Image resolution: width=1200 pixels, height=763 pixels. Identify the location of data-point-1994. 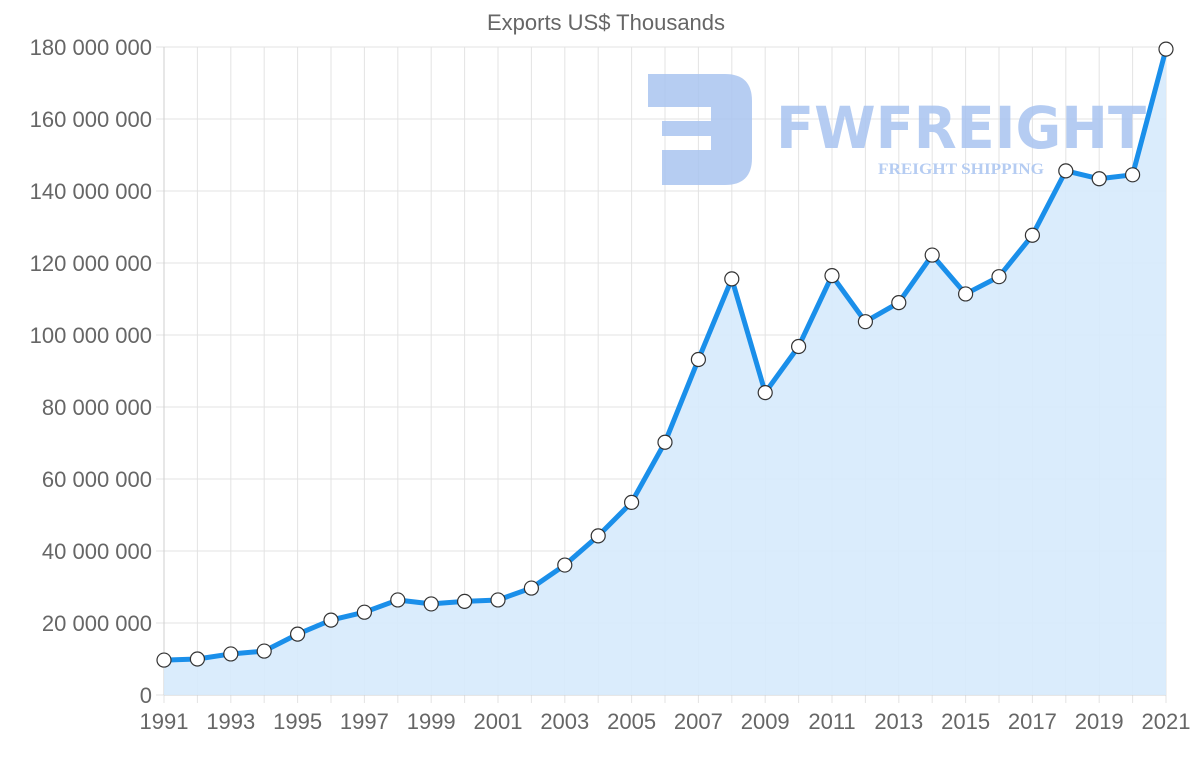
(264, 651).